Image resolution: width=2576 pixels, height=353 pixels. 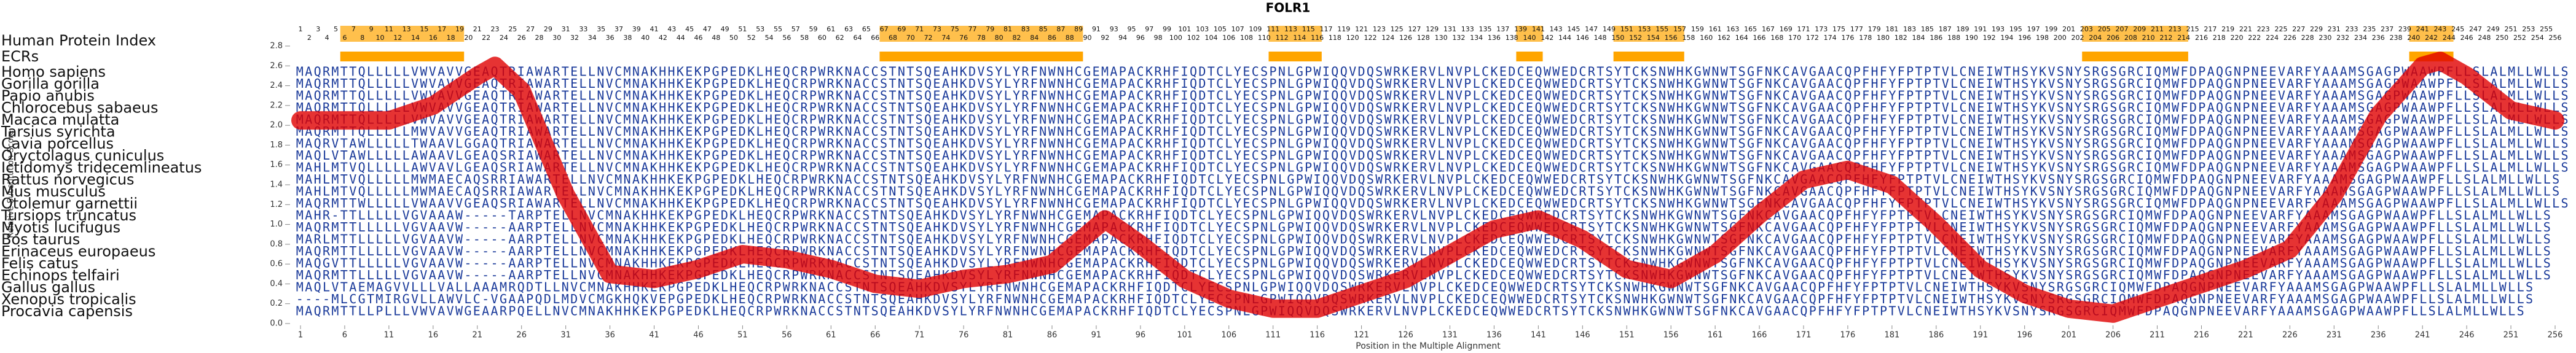 I want to click on index-number: 230, so click(x=2325, y=38).